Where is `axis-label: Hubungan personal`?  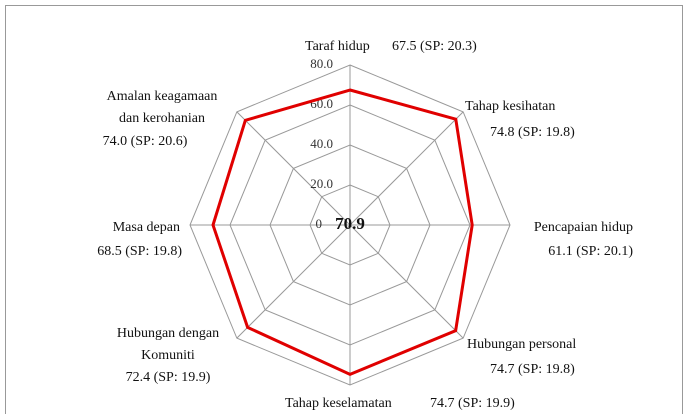
axis-label: Hubungan personal is located at coordinates (521, 344).